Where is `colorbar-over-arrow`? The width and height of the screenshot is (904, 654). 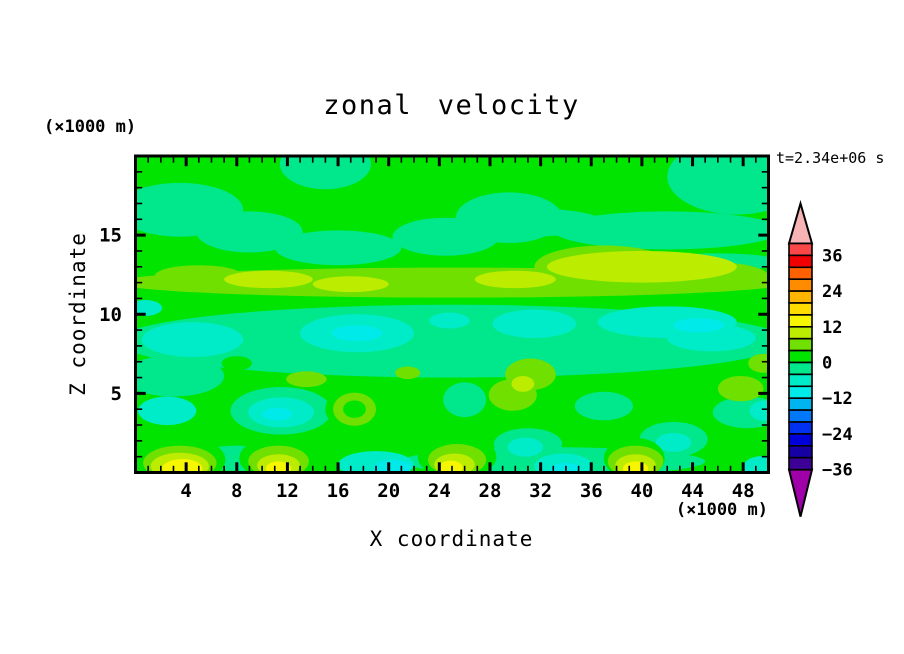 colorbar-over-arrow is located at coordinates (800, 222).